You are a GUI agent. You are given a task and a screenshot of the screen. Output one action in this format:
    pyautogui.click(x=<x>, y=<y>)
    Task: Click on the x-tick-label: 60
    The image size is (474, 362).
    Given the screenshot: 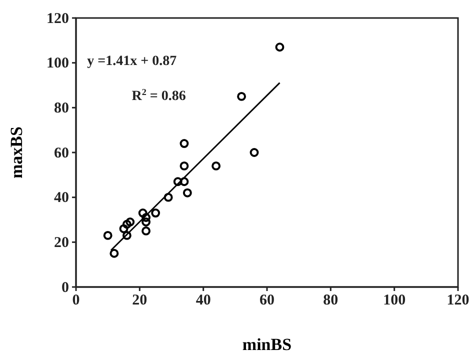 What is the action you would take?
    pyautogui.click(x=267, y=300)
    